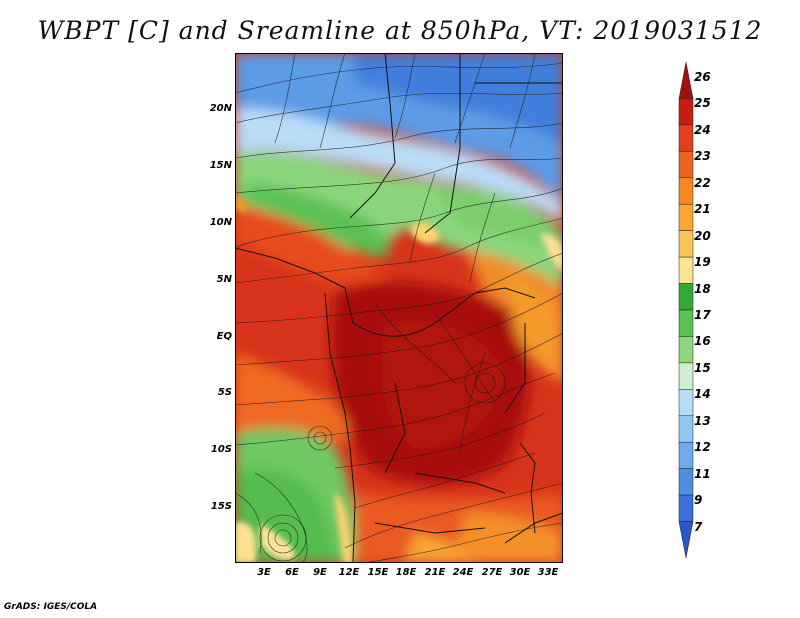  What do you see at coordinates (702, 182) in the screenshot?
I see `colorbar-label: 22` at bounding box center [702, 182].